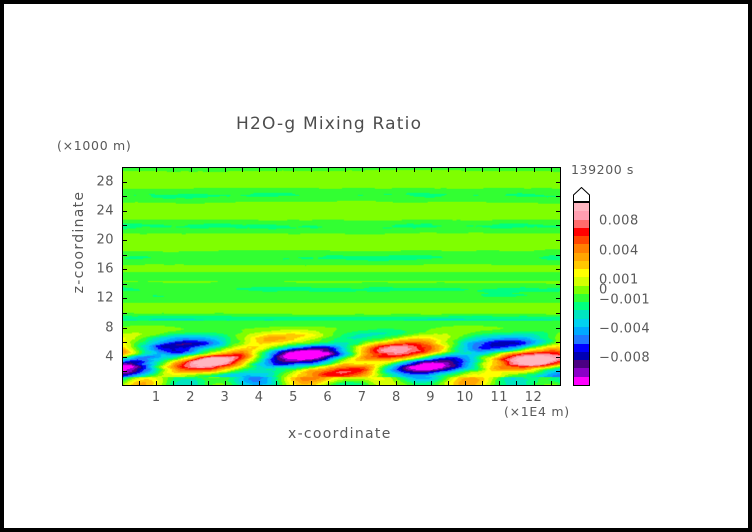 This screenshot has width=752, height=532. What do you see at coordinates (625, 329) in the screenshot?
I see `colorbar-tick-label: −0.004` at bounding box center [625, 329].